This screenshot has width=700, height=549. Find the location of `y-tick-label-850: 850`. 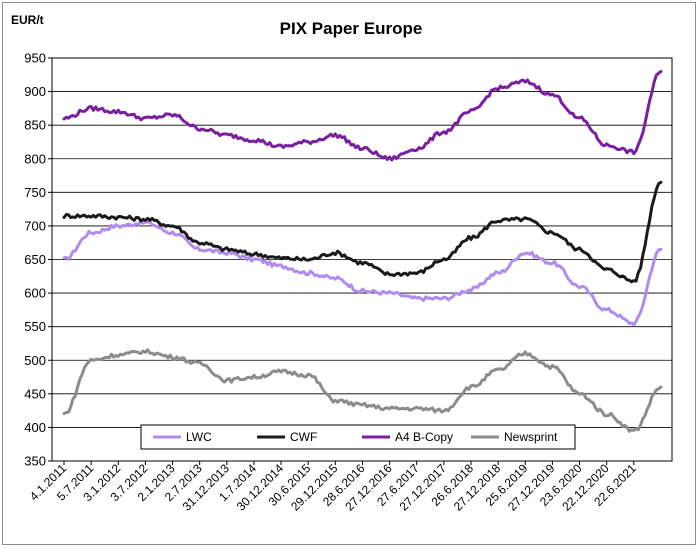

y-tick-label-850: 850 is located at coordinates (35, 125).